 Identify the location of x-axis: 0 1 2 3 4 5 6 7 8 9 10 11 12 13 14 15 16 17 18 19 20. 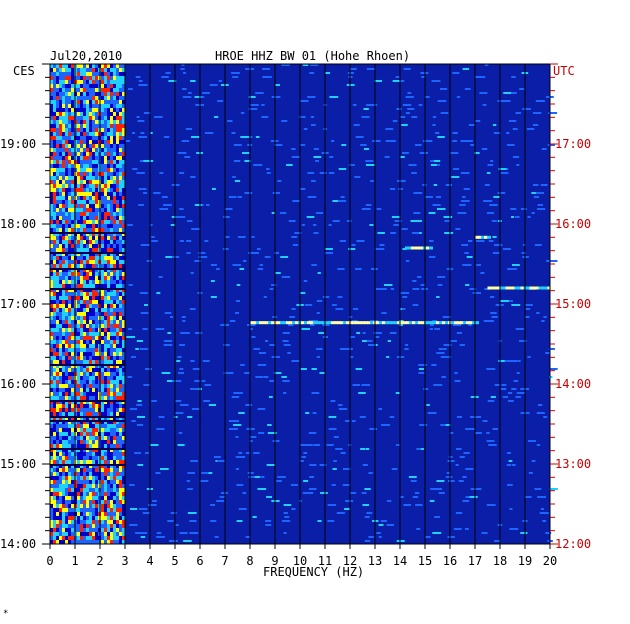
(301, 556).